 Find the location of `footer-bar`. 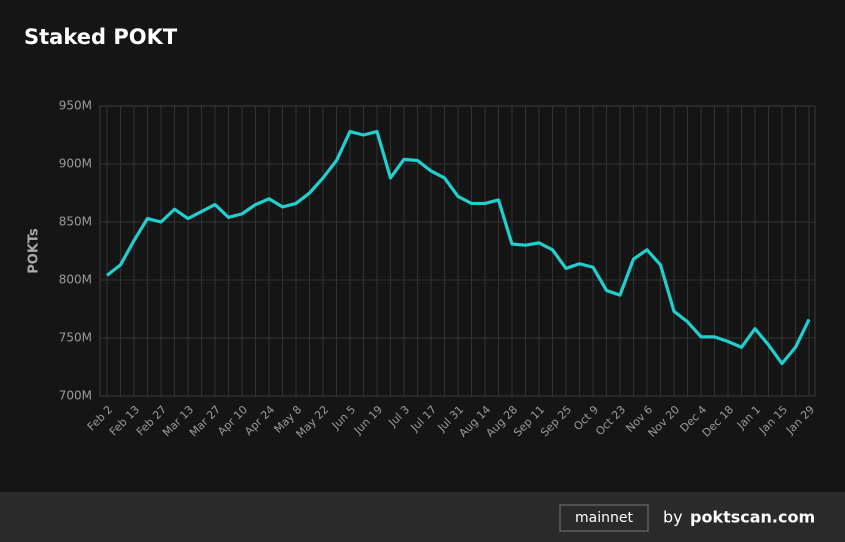

footer-bar is located at coordinates (422, 517).